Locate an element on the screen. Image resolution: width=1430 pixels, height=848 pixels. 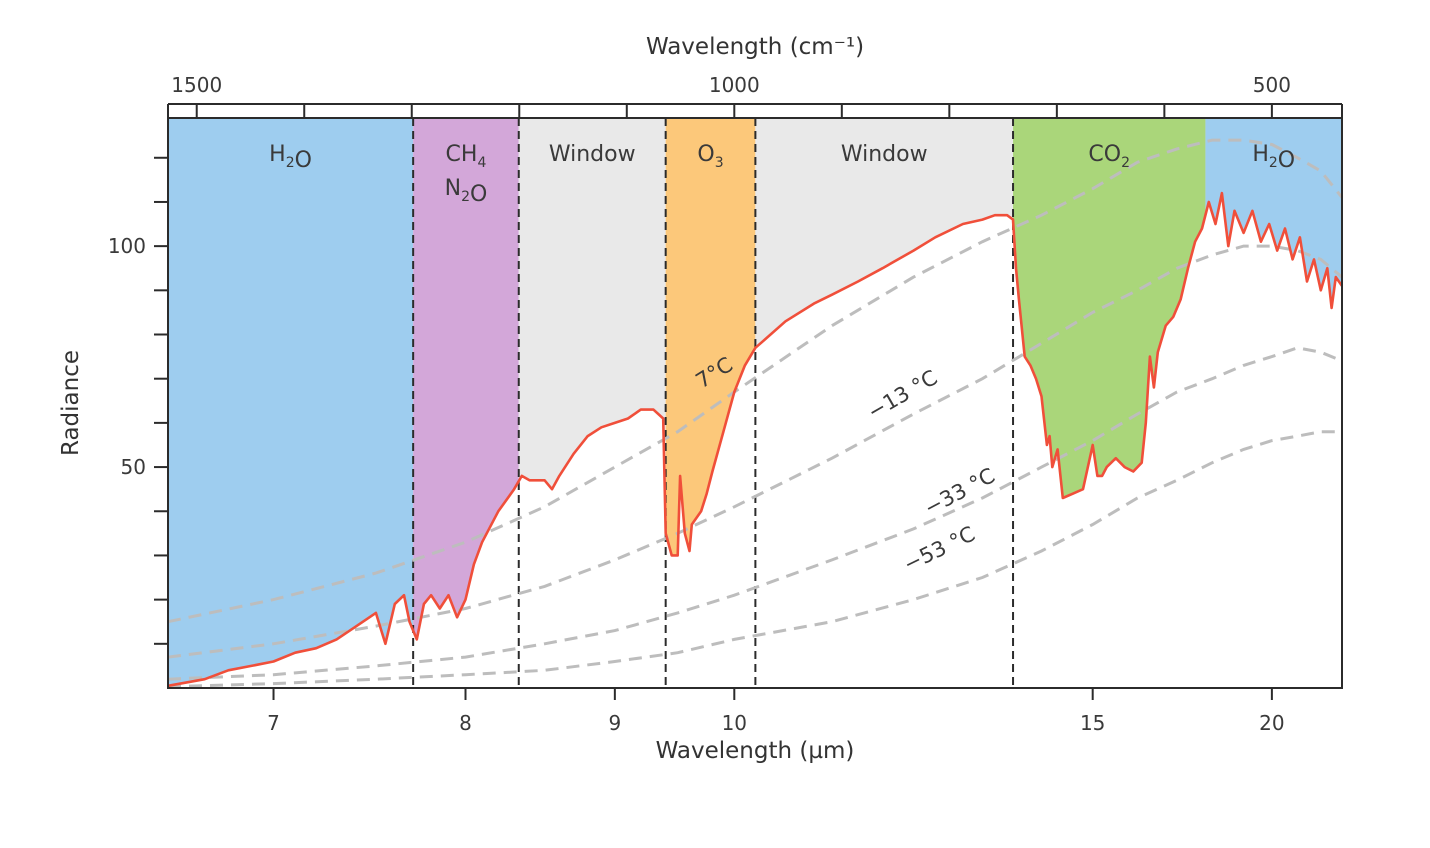
band-label-4: Window is located at coordinates (884, 154).